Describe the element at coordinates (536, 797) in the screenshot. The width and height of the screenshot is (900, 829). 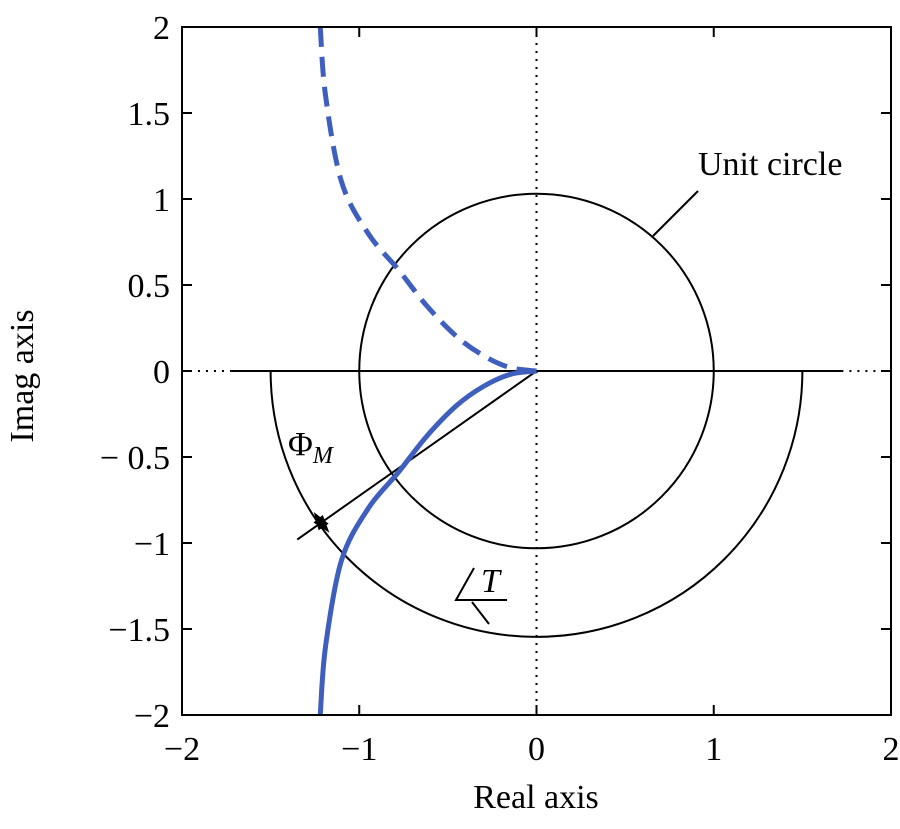
I see `x-axis-label: Real axis` at that location.